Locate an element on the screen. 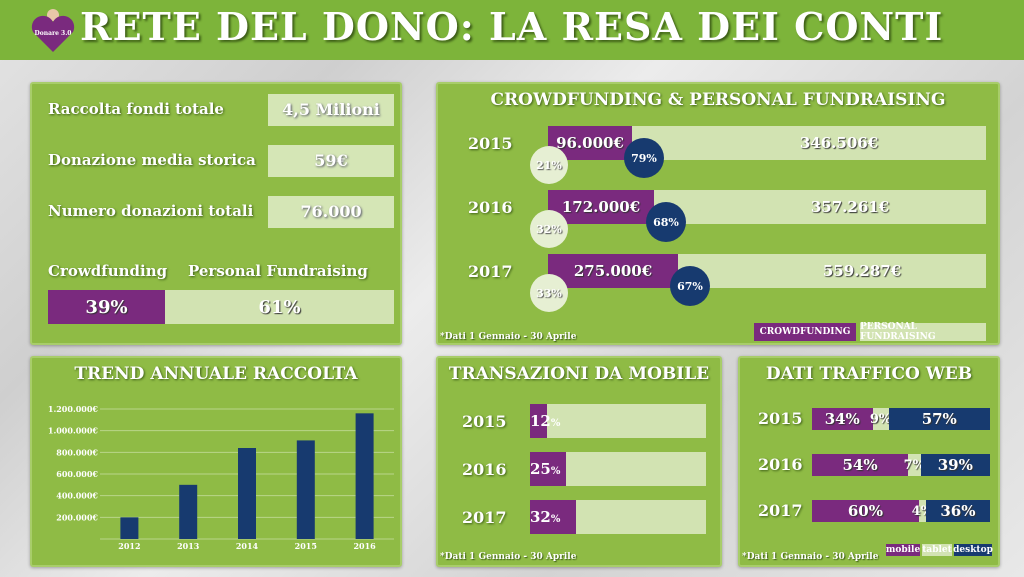  svg-text: Donare 3.0 is located at coordinates (53, 33).